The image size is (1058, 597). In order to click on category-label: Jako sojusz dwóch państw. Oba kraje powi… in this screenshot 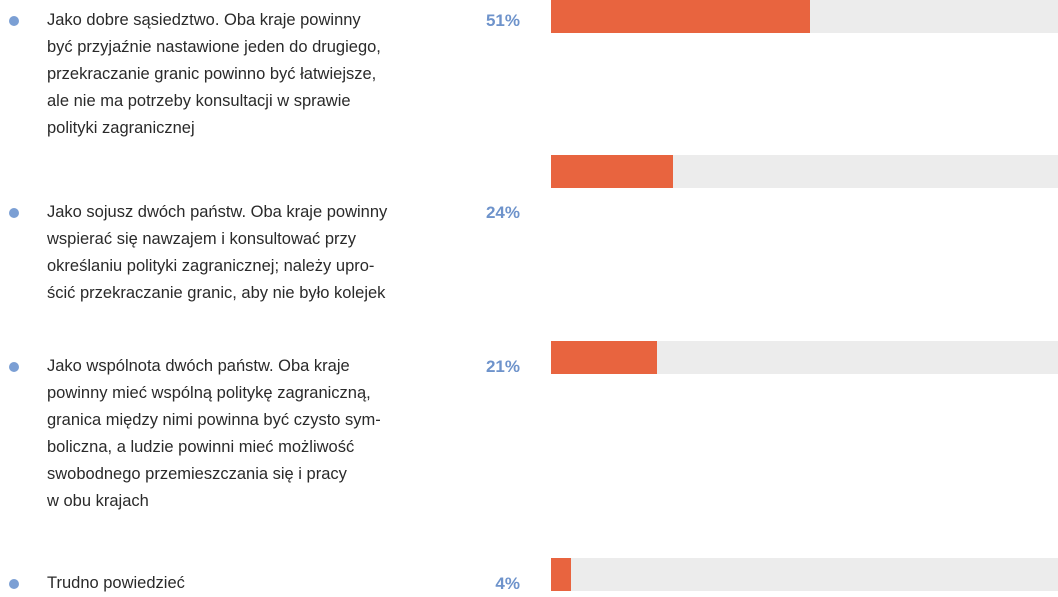, I will do `click(217, 252)`.